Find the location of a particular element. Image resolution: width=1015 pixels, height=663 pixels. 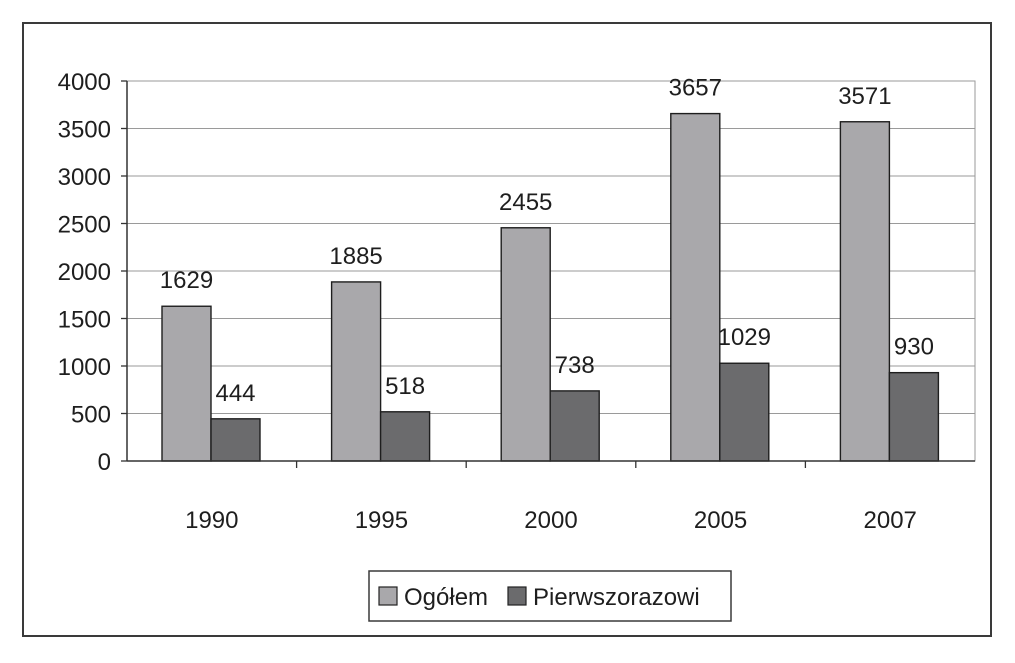

data-label: 1629 is located at coordinates (186, 280).